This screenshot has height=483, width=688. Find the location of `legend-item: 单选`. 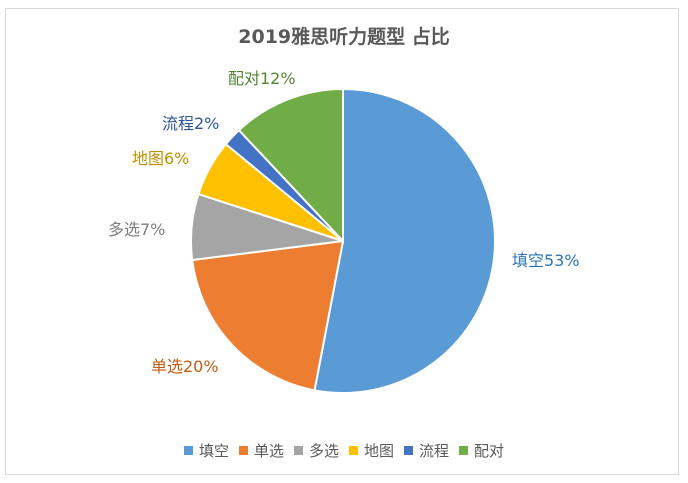

legend-item: 单选 is located at coordinates (261, 450).